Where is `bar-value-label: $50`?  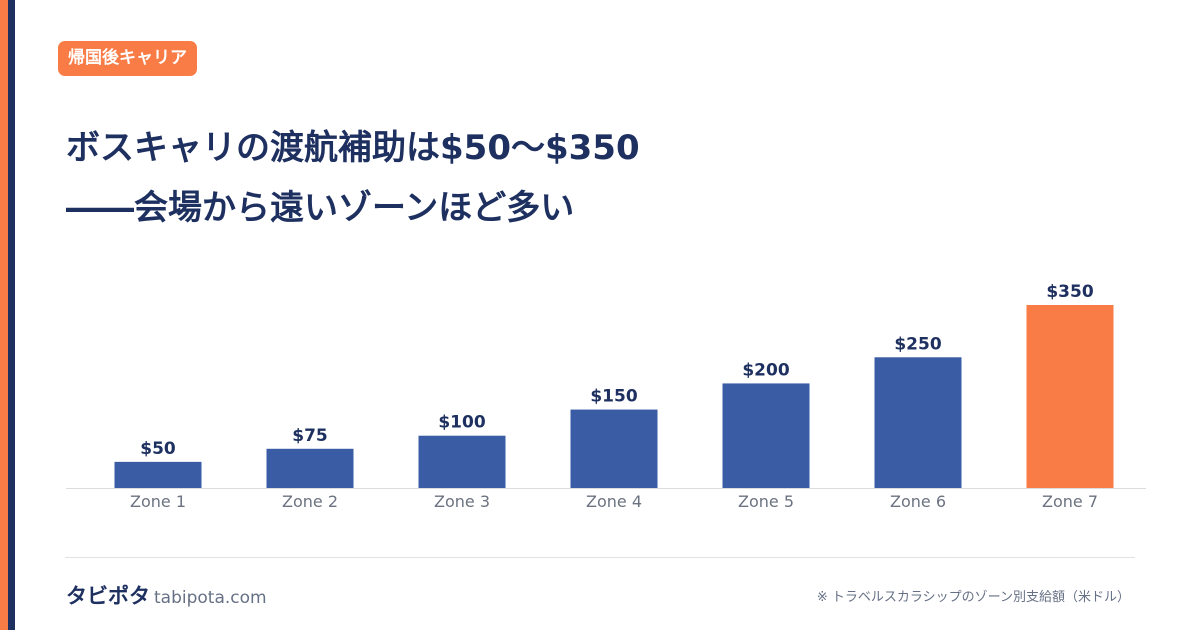 bar-value-label: $50 is located at coordinates (158, 449).